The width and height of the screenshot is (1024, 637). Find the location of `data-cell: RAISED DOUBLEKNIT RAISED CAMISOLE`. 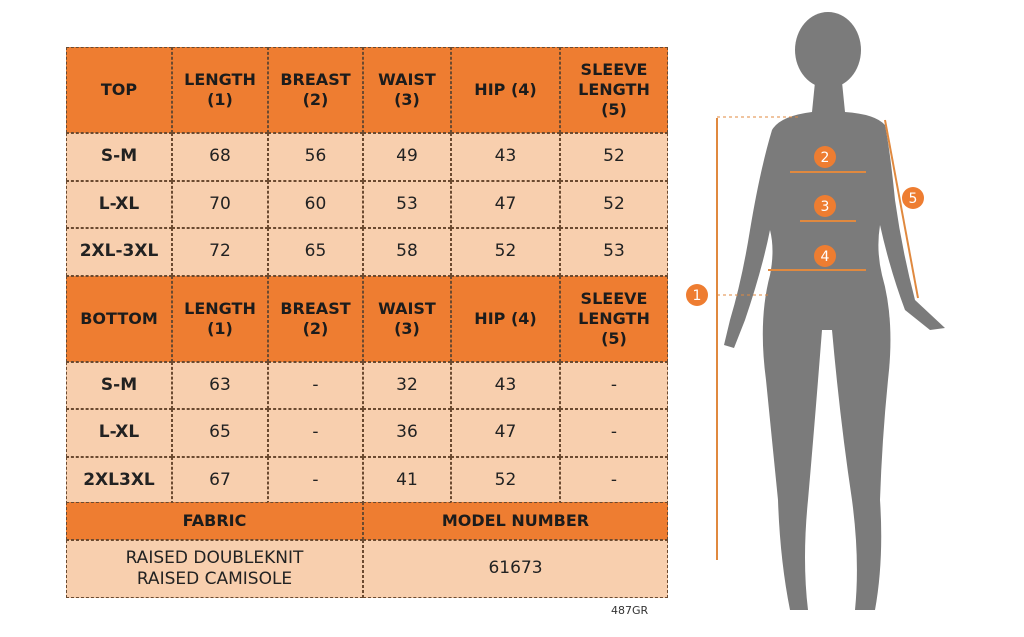

data-cell: RAISED DOUBLEKNIT RAISED CAMISOLE is located at coordinates (214, 569).